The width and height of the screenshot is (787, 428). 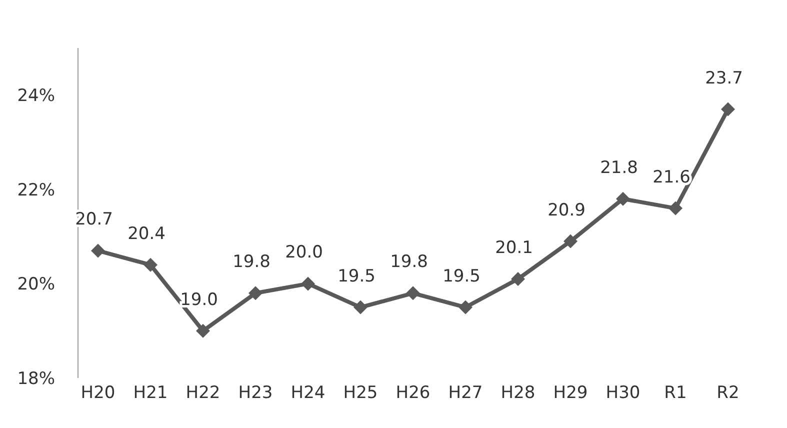 What do you see at coordinates (255, 393) in the screenshot?
I see `x-tick-label: H23` at bounding box center [255, 393].